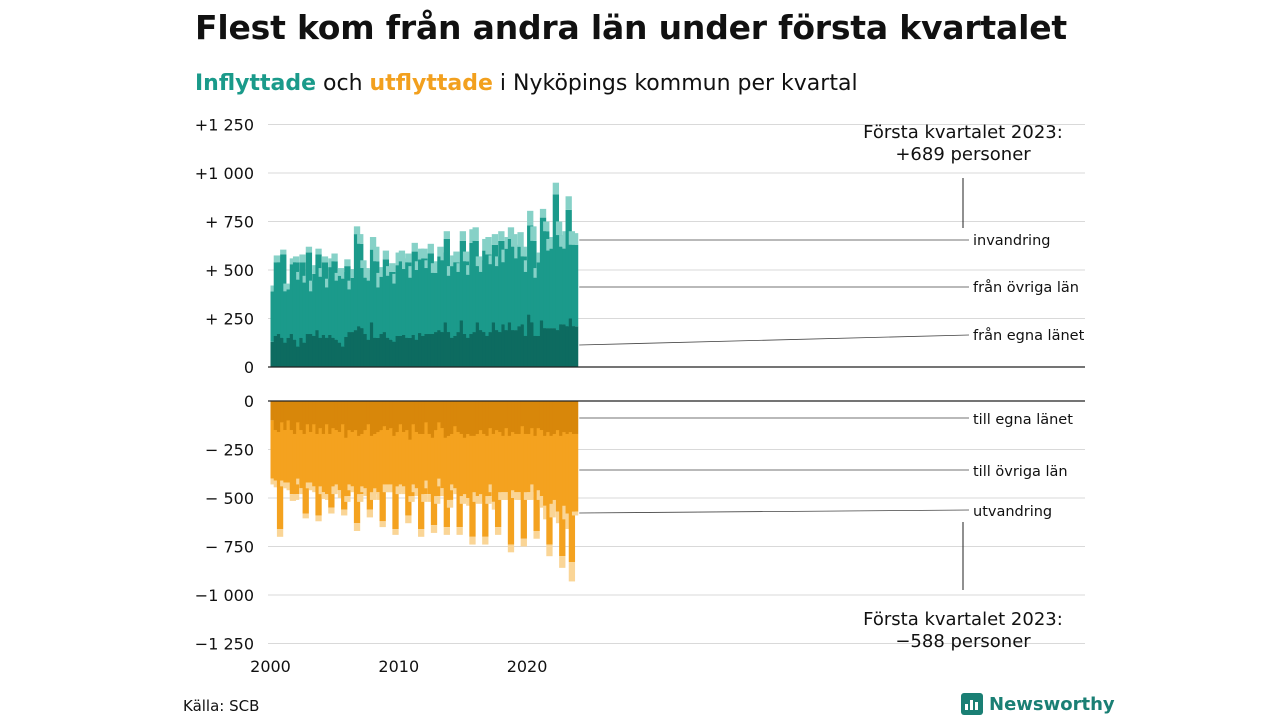 This screenshot has height=720, width=1280. What do you see at coordinates (224, 644) in the screenshot?
I see `y-tick-label: −1 250` at bounding box center [224, 644].